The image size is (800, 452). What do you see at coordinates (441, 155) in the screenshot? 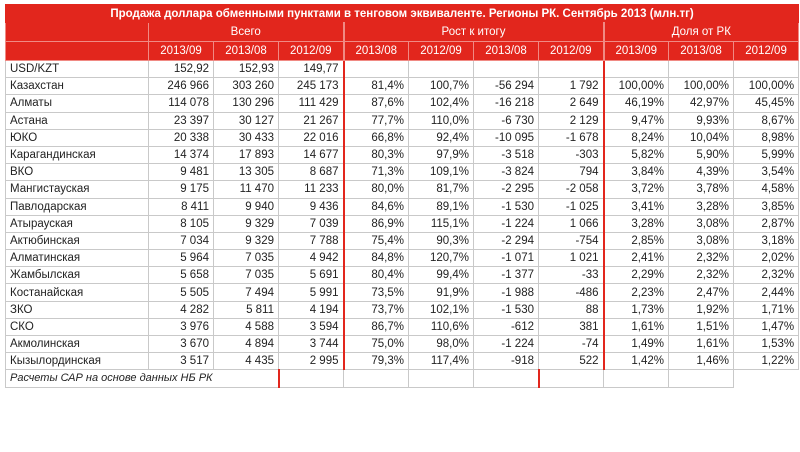
I see `cell: 97,9%` at bounding box center [441, 155].